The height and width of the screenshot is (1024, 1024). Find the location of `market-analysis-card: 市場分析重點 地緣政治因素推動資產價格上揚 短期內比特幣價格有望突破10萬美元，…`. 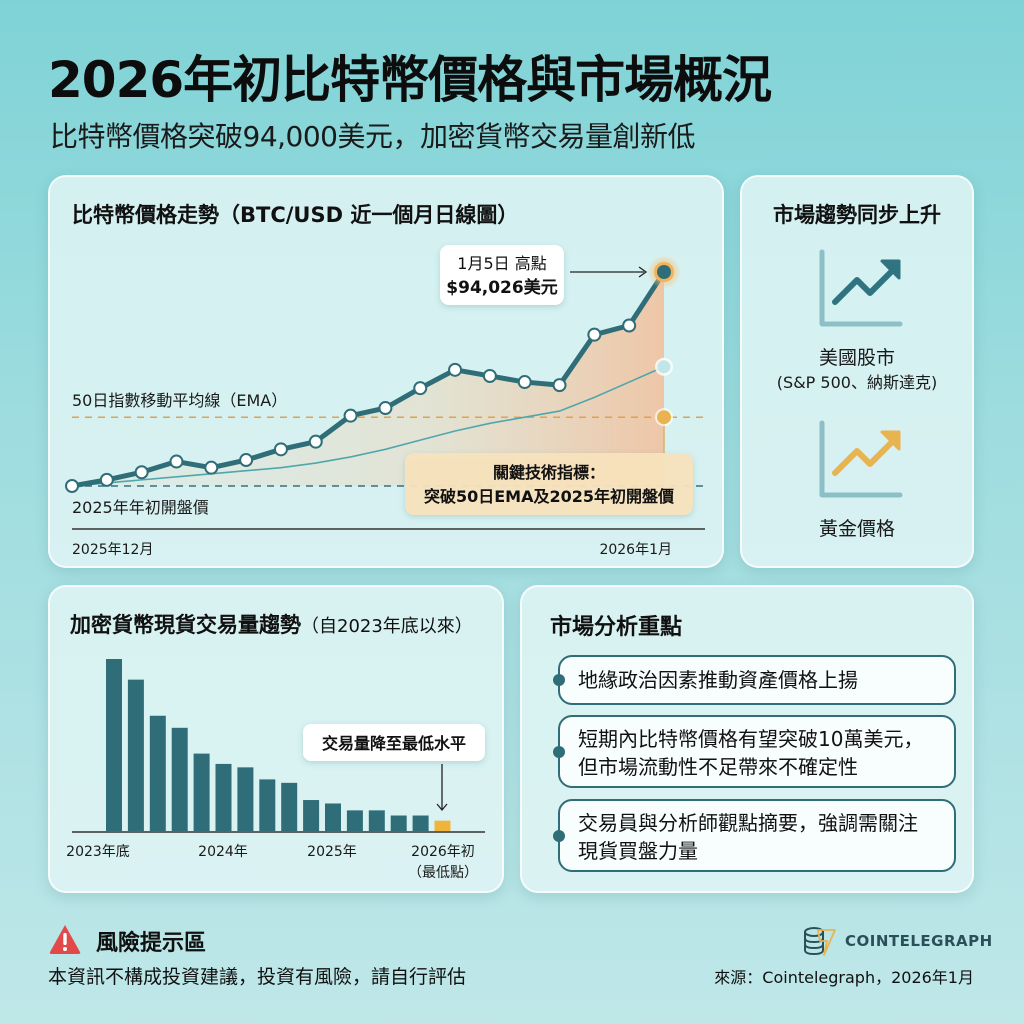

market-analysis-card: 市場分析重點 地緣政治因素推動資產價格上揚 短期內比特幣價格有望突破10萬美元，… is located at coordinates (747, 739).